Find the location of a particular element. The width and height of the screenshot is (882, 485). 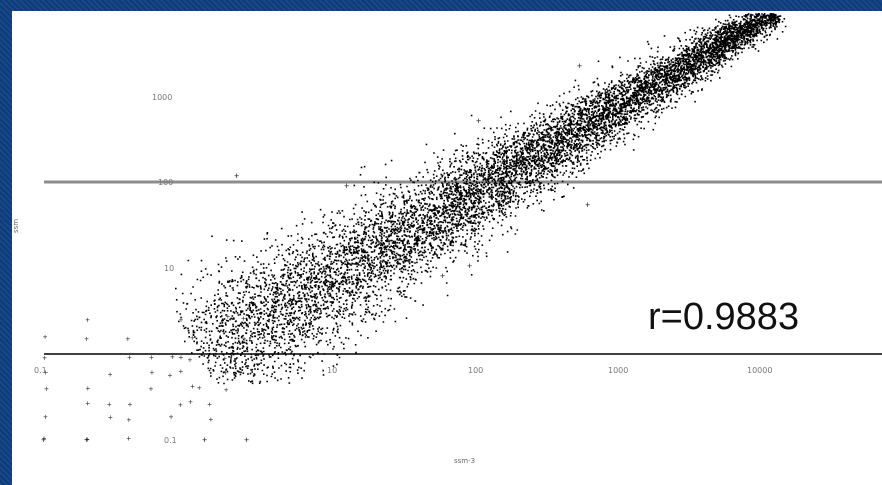

x-tick-label: 10000 is located at coordinates (759, 370).